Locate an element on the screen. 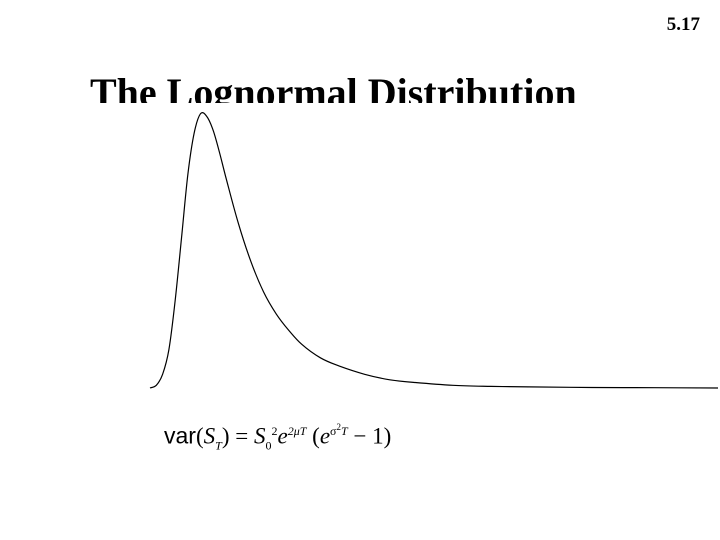  formula-s0: S is located at coordinates (259, 436).